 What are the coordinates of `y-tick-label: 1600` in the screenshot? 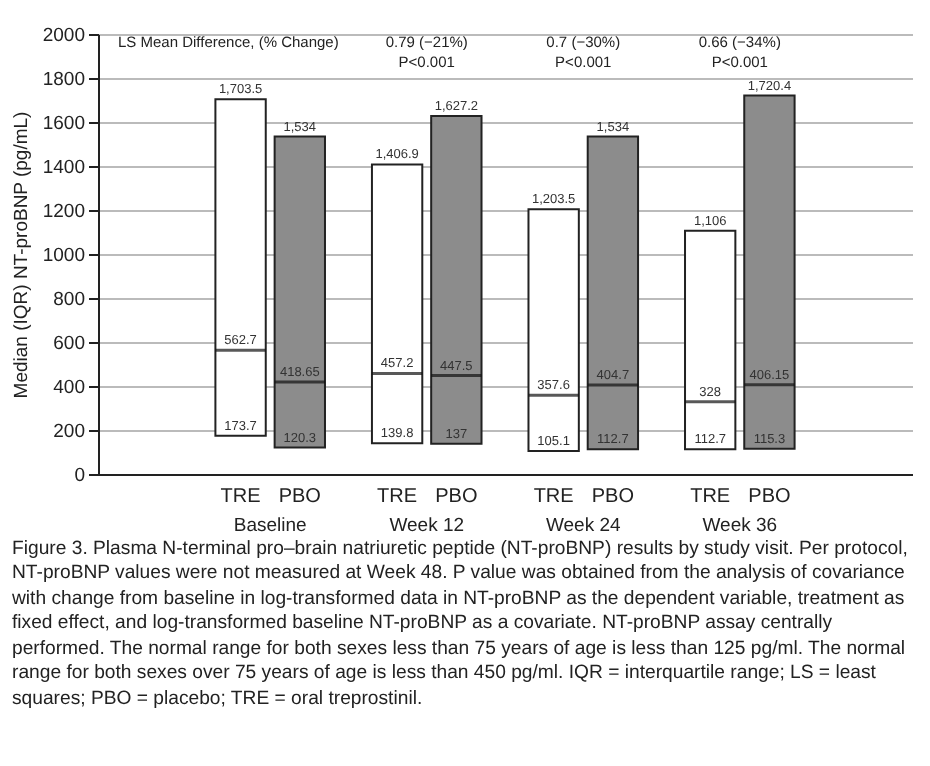 It's located at (63, 124).